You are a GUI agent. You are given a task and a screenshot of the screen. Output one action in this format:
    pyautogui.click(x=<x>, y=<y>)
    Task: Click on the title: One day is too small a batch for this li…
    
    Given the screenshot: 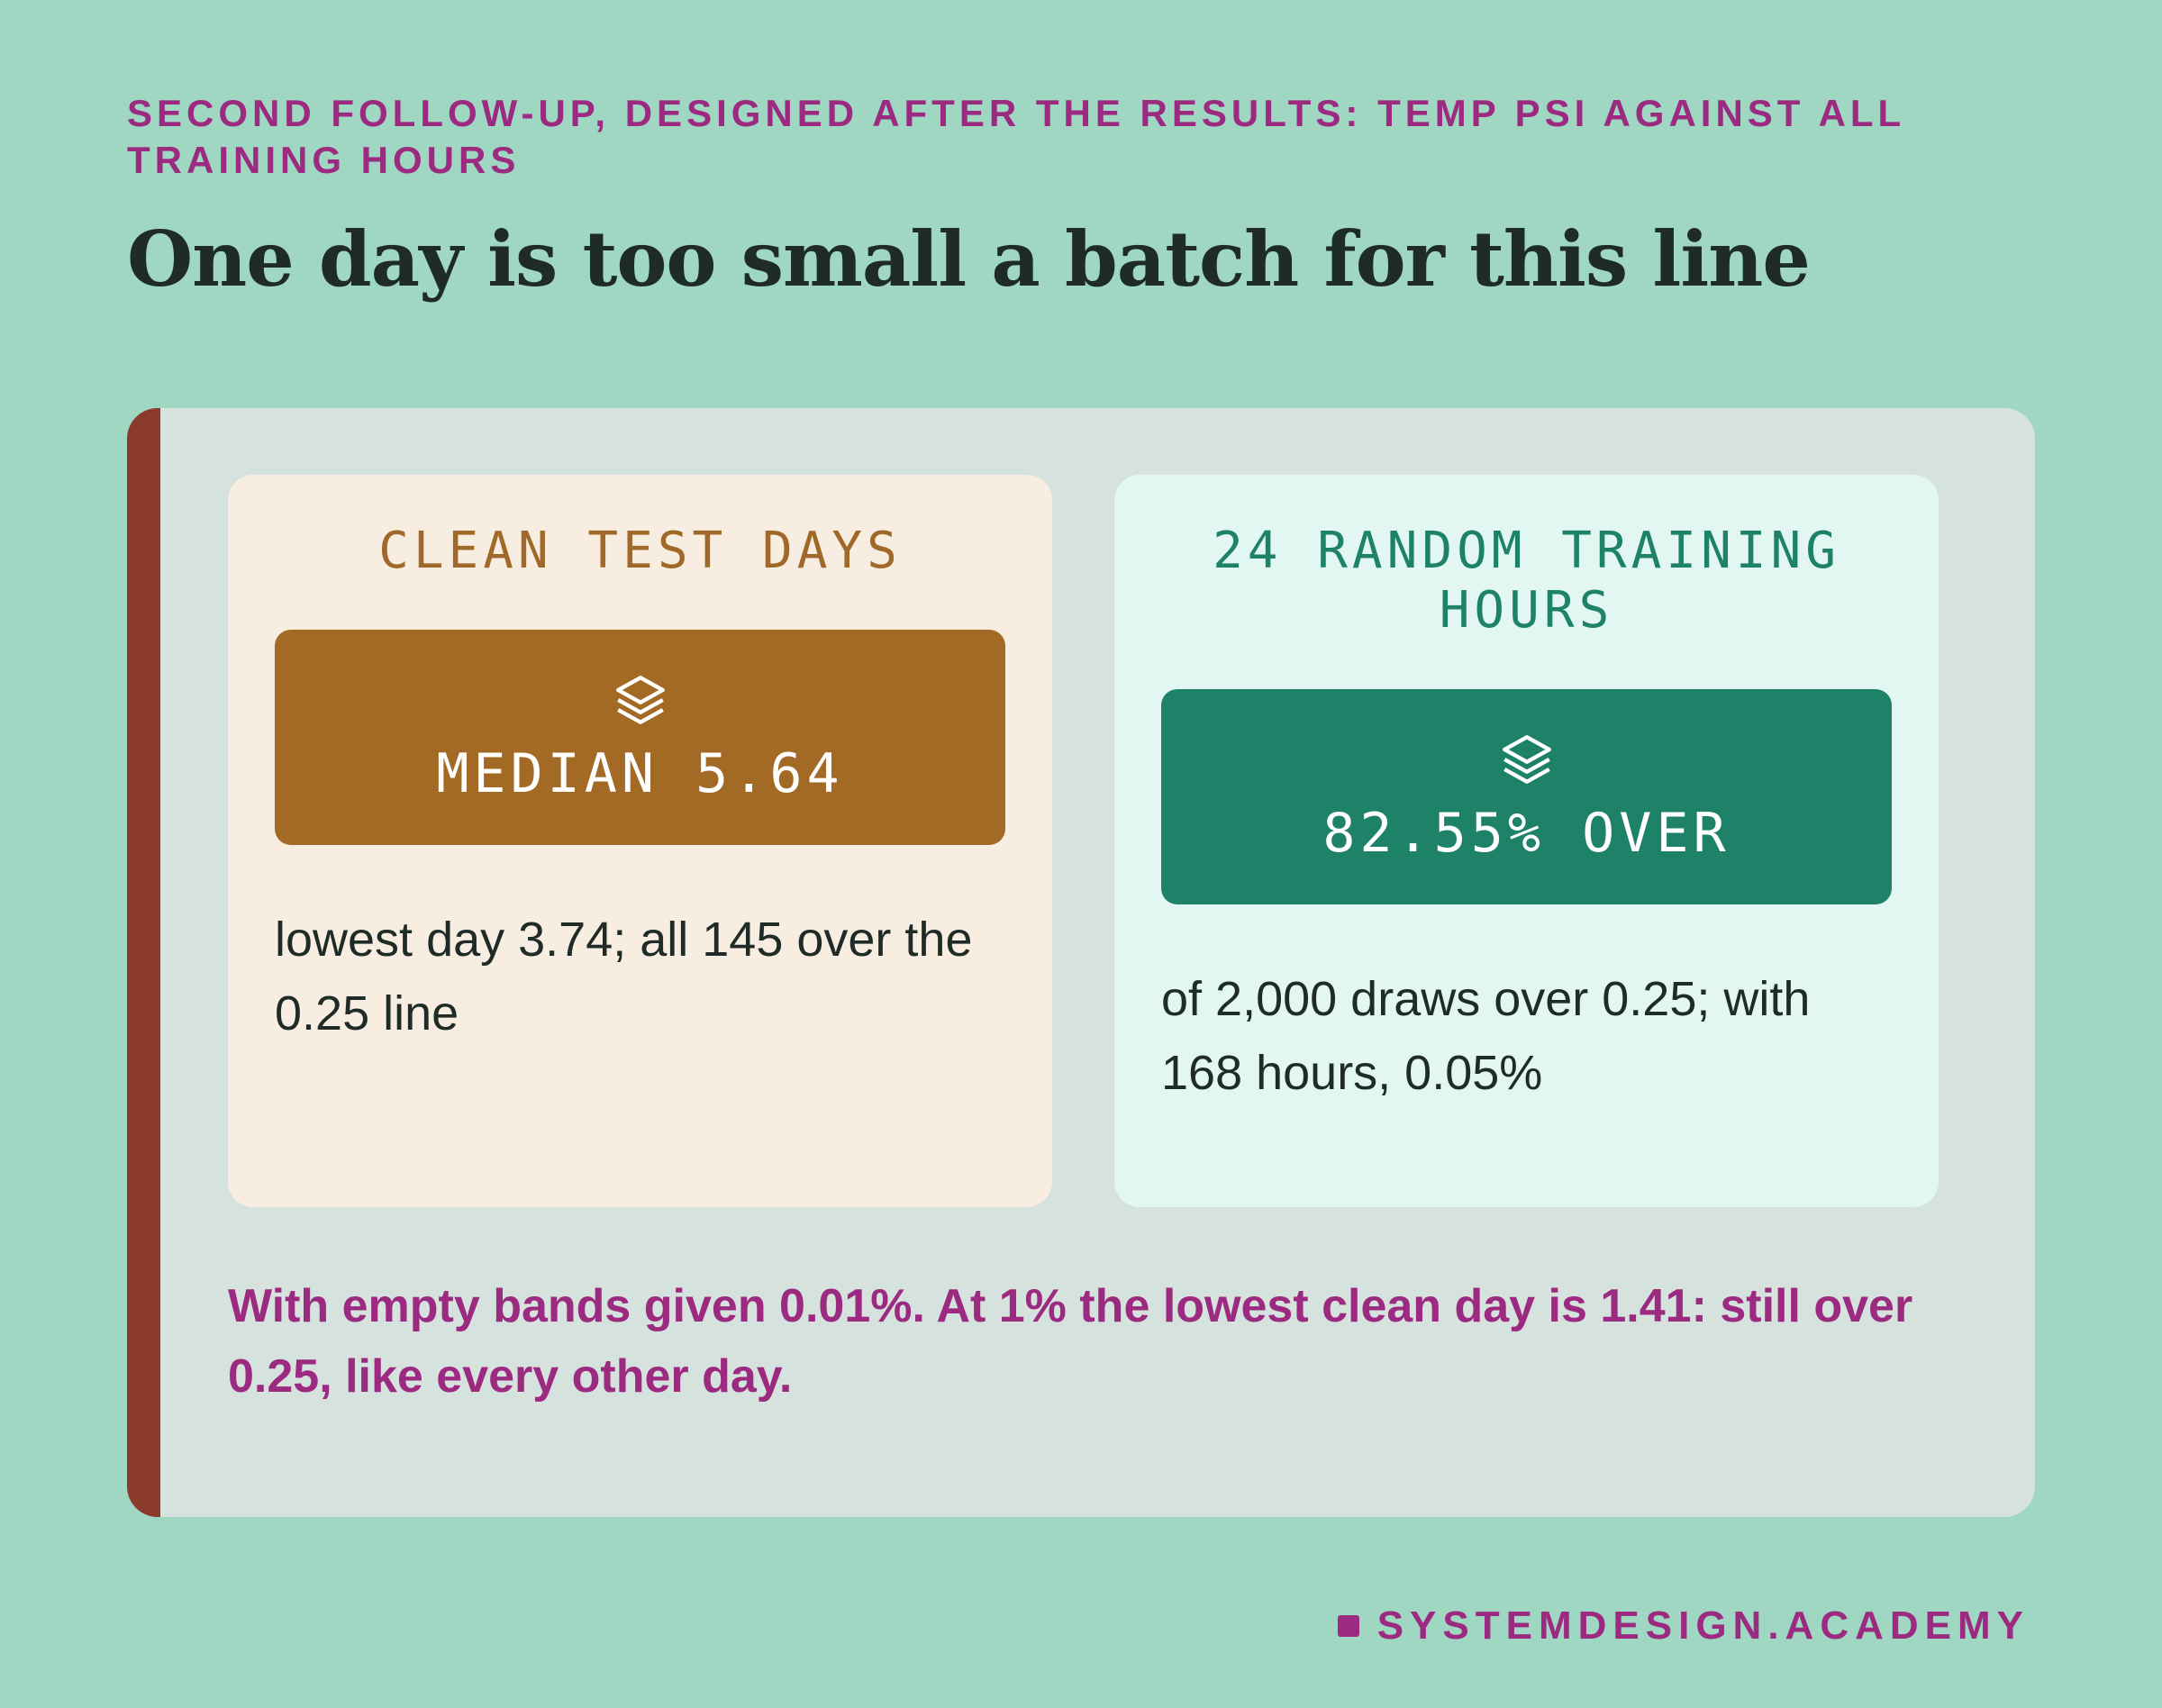 What is the action you would take?
    pyautogui.click(x=969, y=259)
    